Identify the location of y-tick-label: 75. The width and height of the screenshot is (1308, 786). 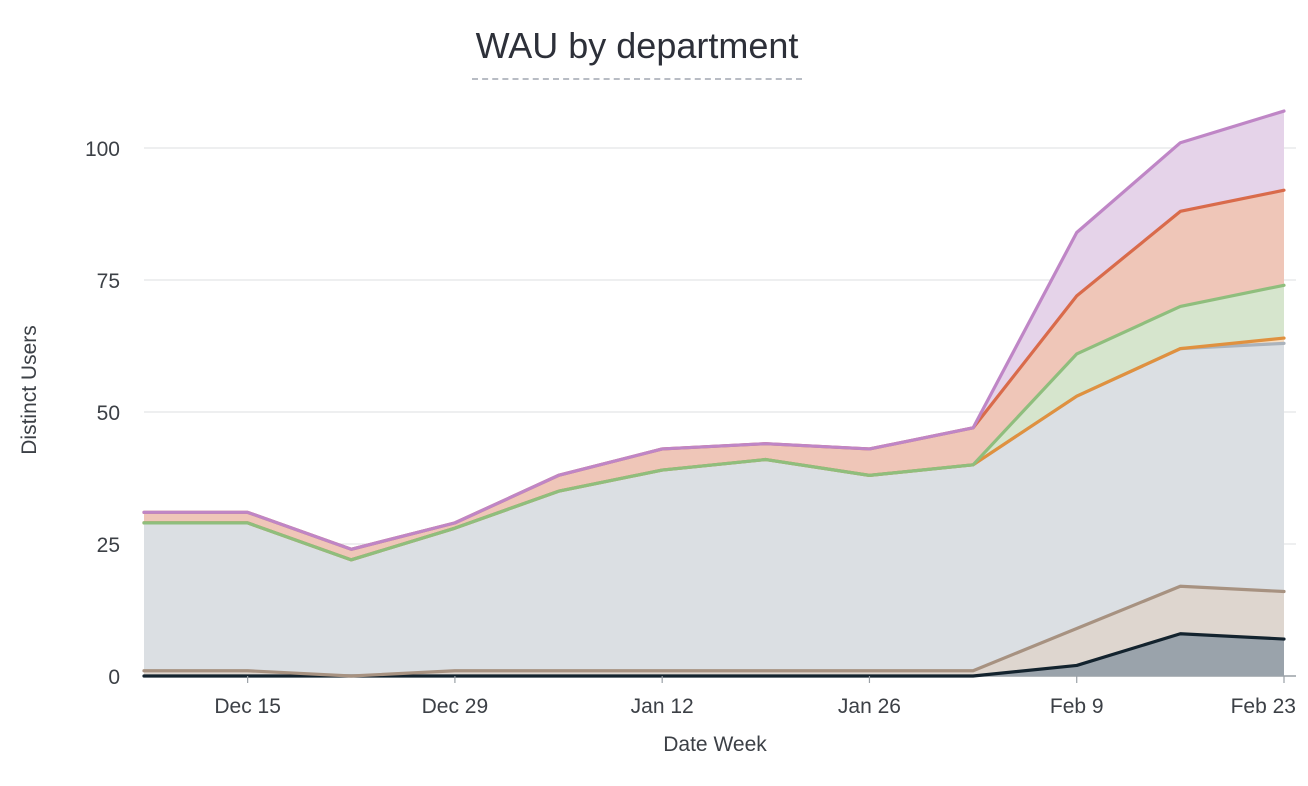
(108, 281).